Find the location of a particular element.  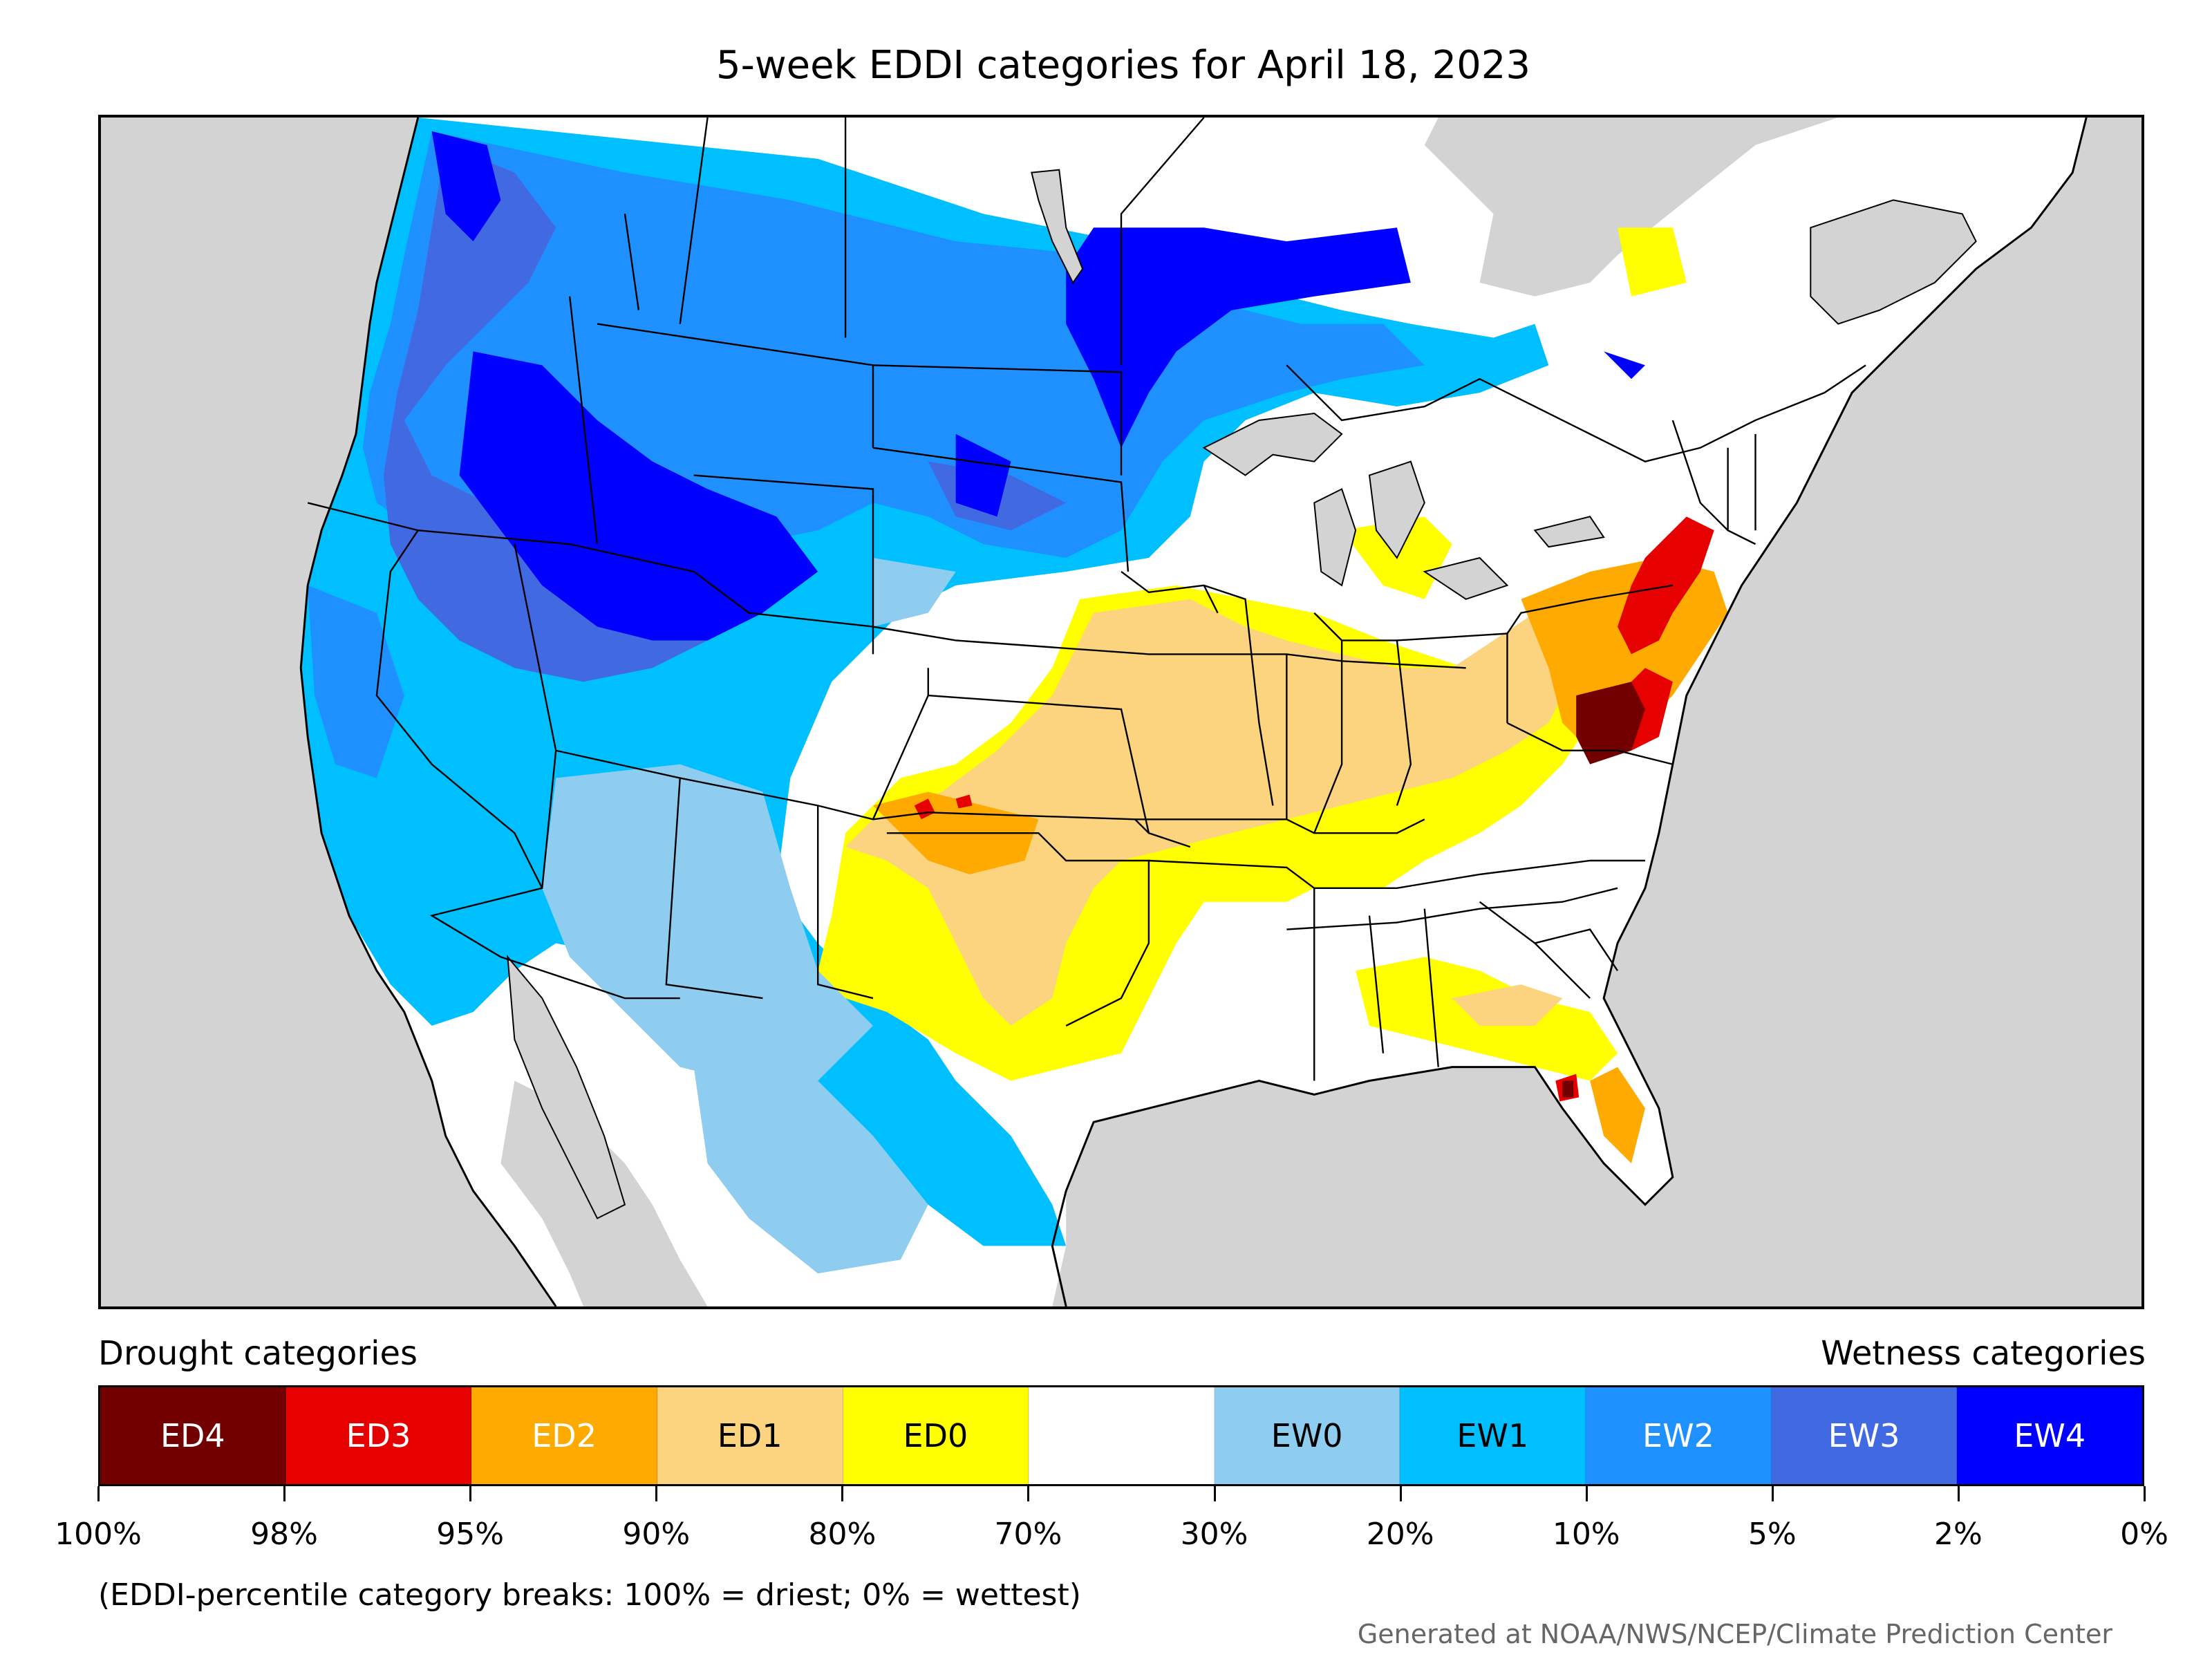

colorbar-tick-label: 20% is located at coordinates (1400, 1535).